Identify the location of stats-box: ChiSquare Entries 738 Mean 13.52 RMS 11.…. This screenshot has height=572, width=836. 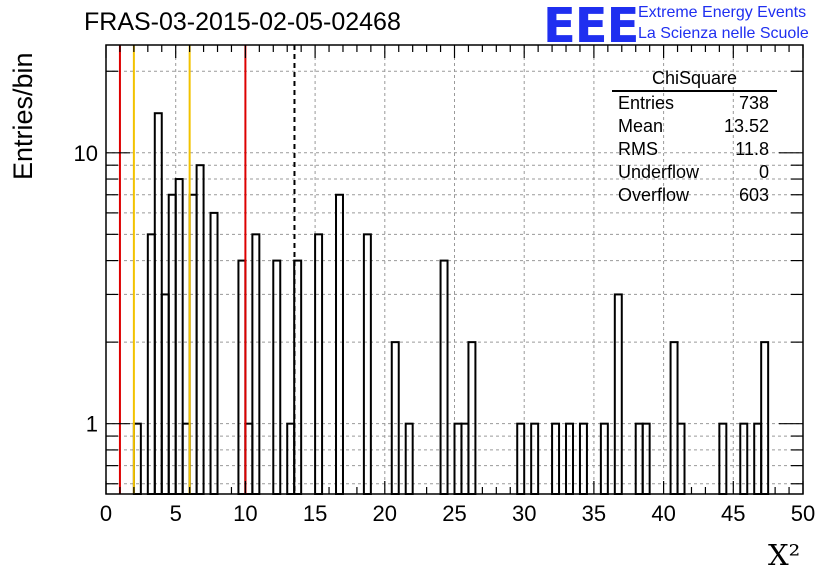
(694, 136).